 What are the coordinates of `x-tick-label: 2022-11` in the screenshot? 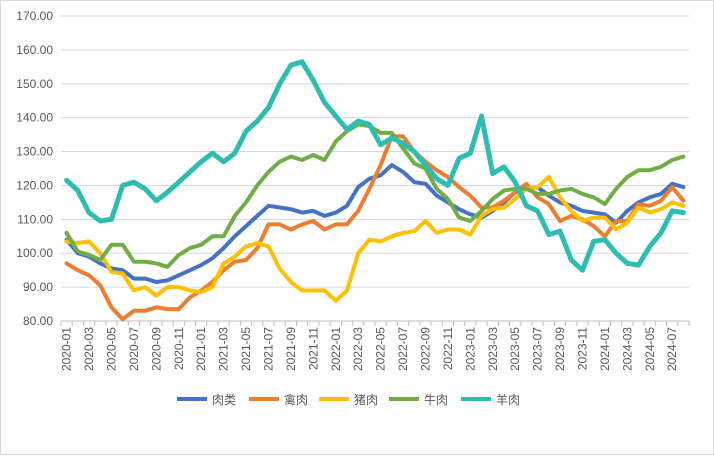 It's located at (448, 348).